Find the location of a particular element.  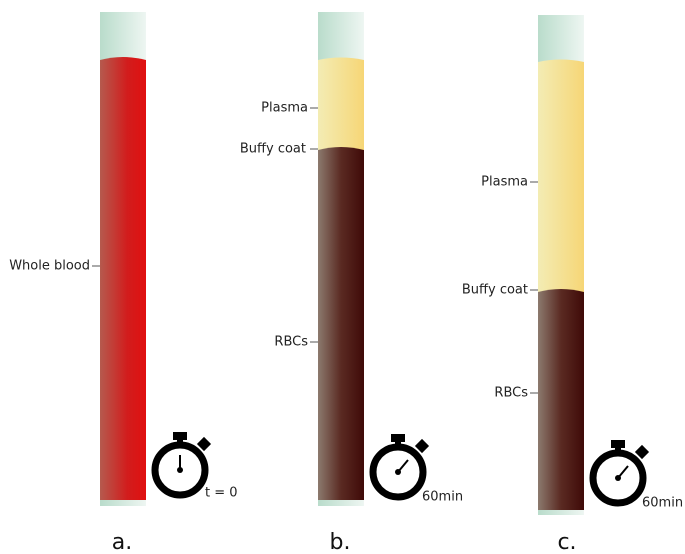

whole-blood-layer is located at coordinates (123, 278).